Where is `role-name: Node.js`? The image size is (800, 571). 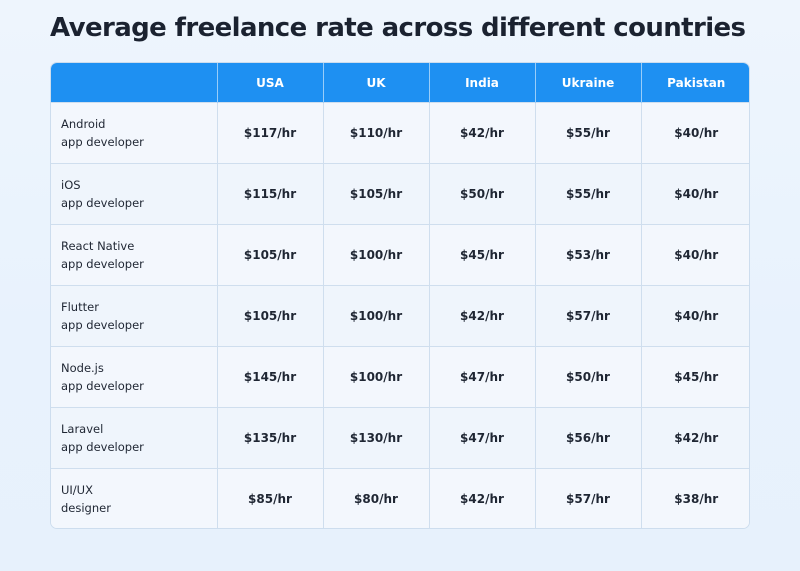
role-name: Node.js is located at coordinates (82, 368).